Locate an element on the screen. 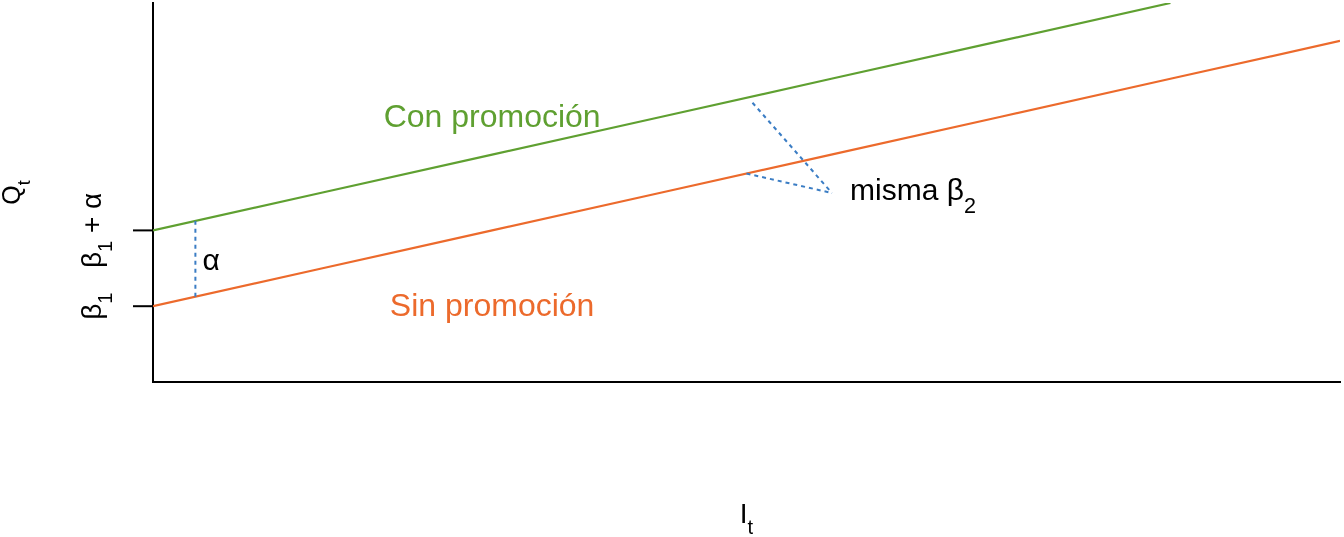  series-label: Con promoción is located at coordinates (492, 115).